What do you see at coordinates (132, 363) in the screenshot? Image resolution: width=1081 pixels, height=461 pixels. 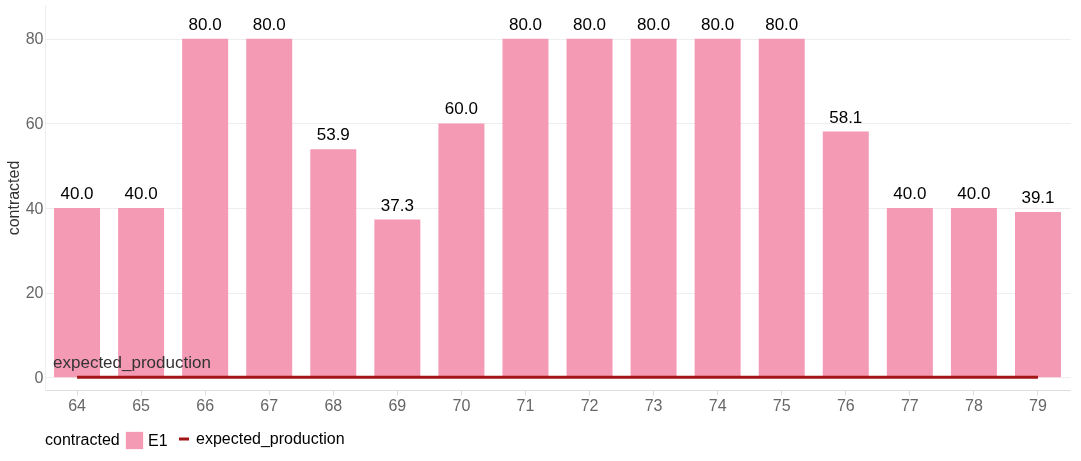 I see `annotation: expected_production` at bounding box center [132, 363].